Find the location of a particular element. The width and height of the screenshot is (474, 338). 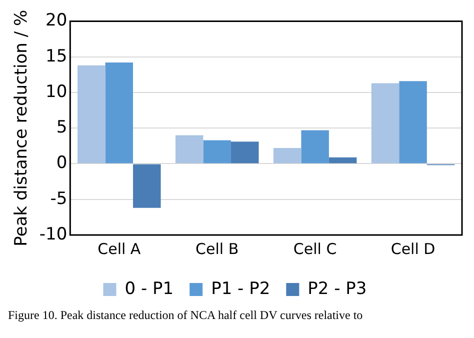

x-tick-label: Cell C is located at coordinates (315, 249).